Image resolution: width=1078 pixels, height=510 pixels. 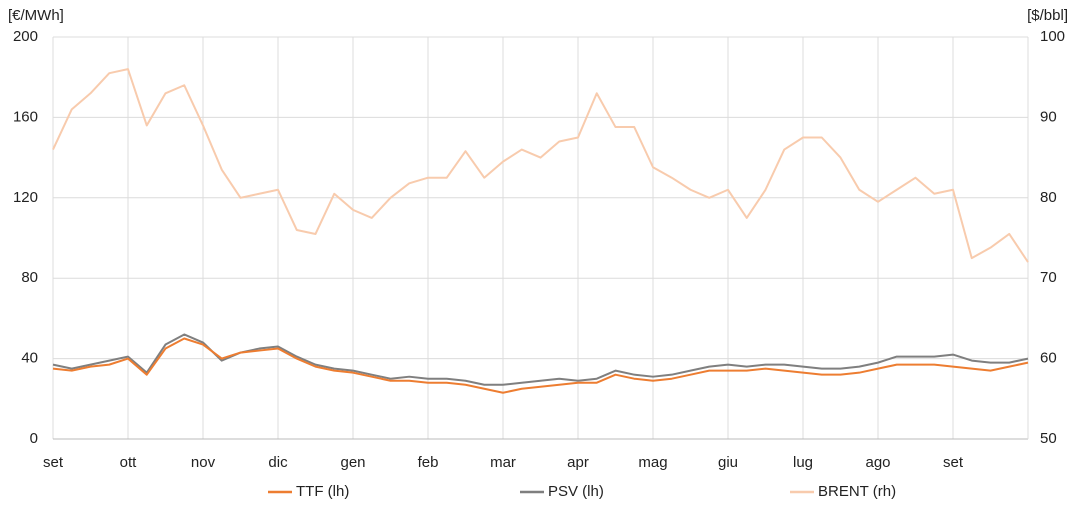 I want to click on legend-label: TTF (lh), so click(x=322, y=491).